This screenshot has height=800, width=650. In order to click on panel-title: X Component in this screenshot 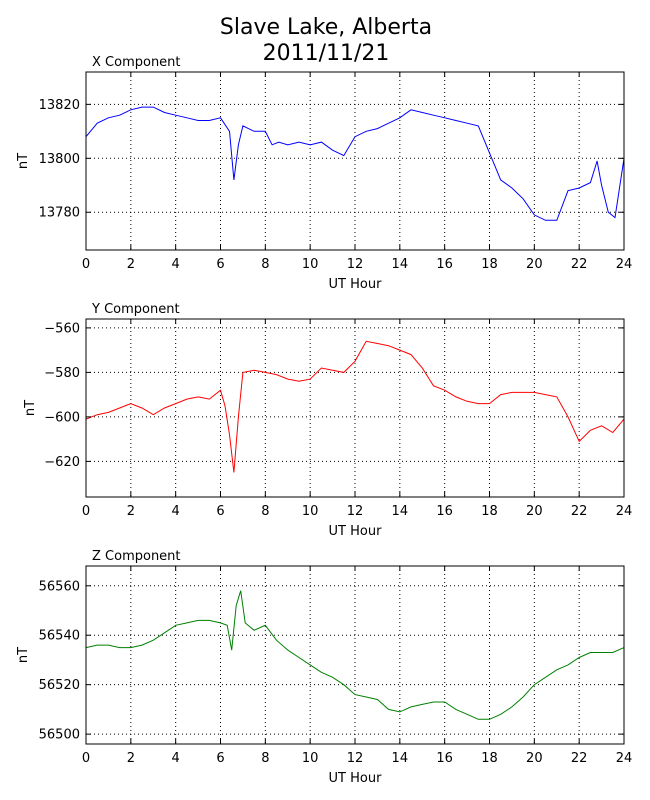, I will do `click(136, 62)`.